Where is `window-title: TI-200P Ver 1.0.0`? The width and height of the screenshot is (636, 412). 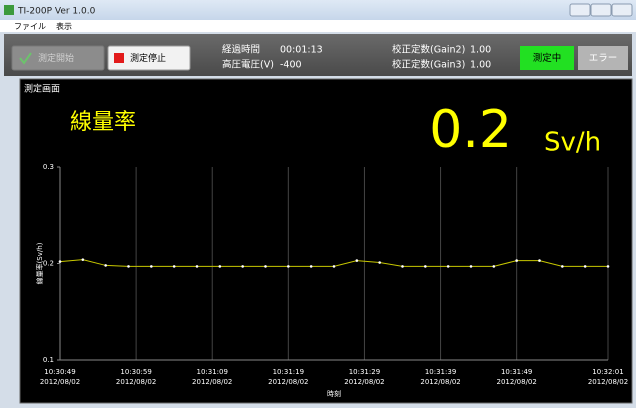
window-title: TI-200P Ver 1.0.0 is located at coordinates (56, 12).